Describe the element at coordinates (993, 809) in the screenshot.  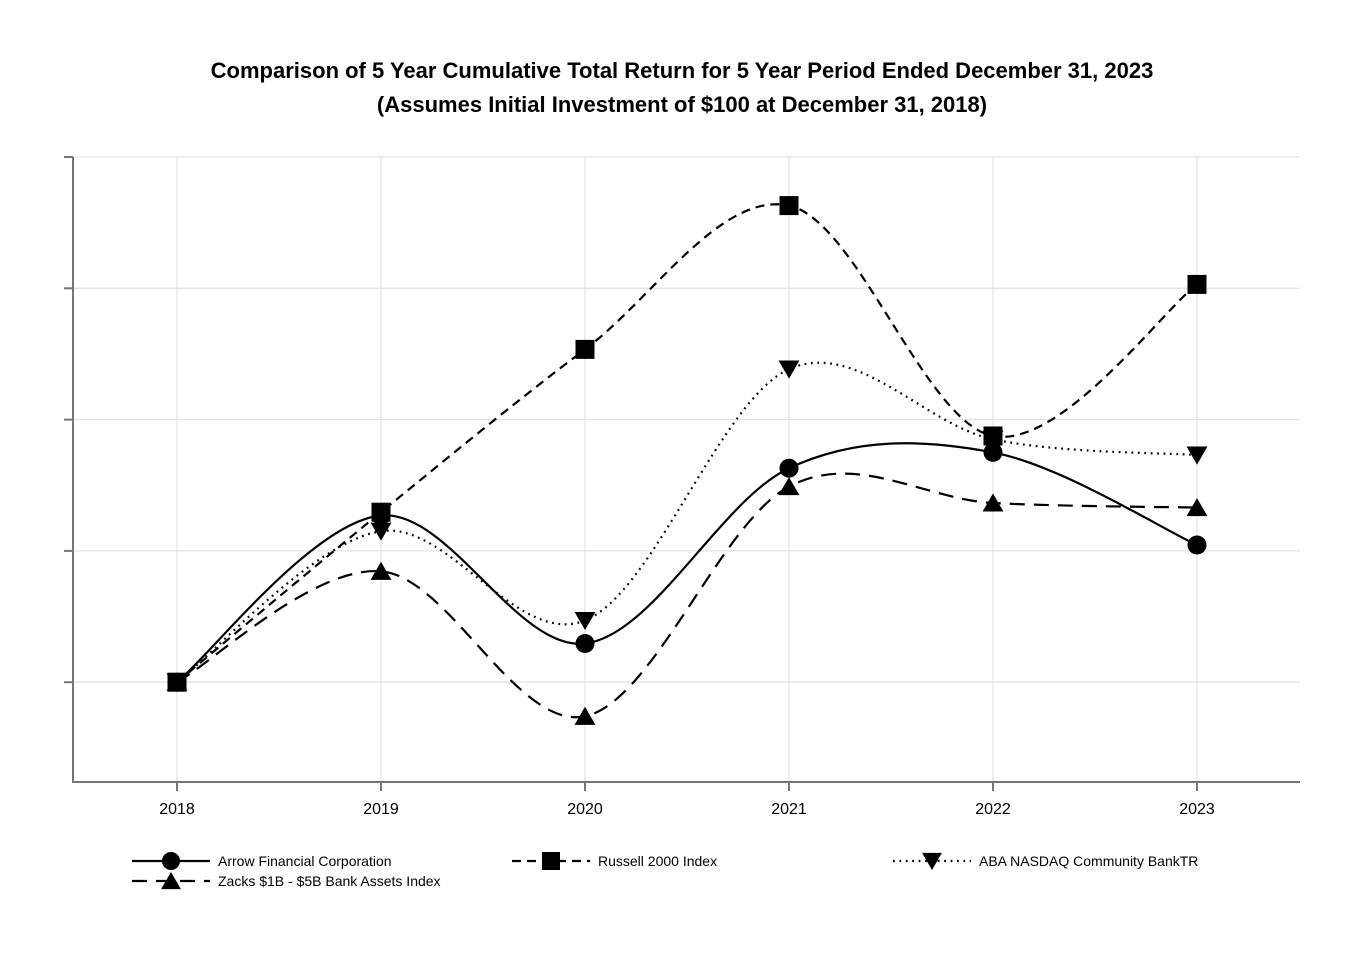
I see `x-tick-label: 2022` at that location.